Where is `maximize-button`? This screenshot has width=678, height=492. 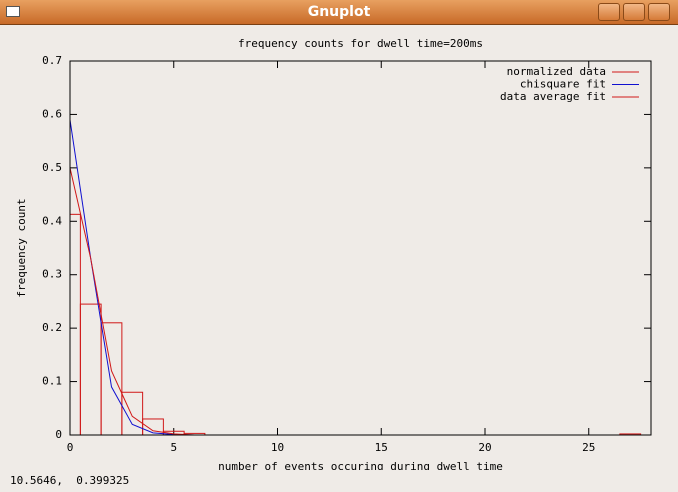
maximize-button is located at coordinates (634, 12).